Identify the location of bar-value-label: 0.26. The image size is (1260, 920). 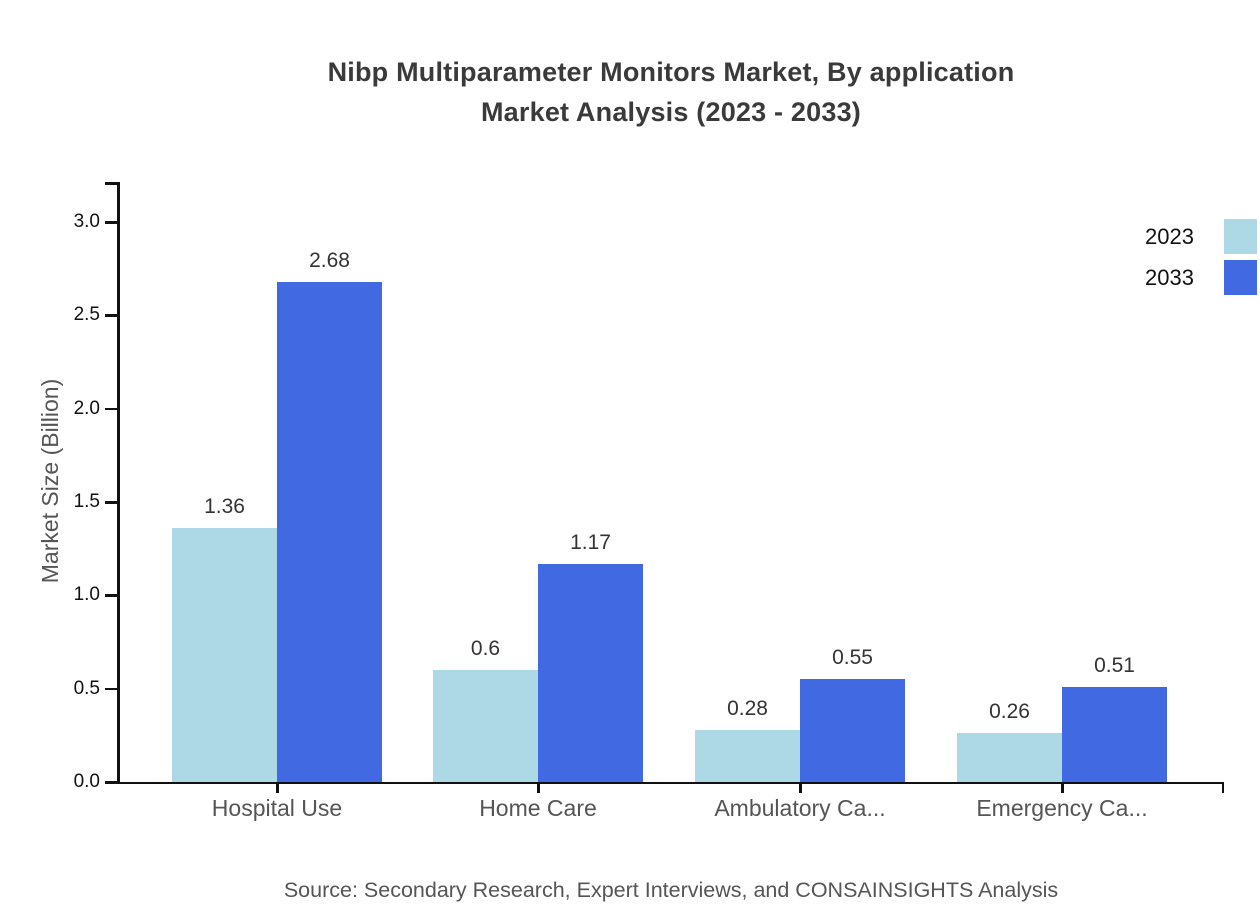
(1009, 712).